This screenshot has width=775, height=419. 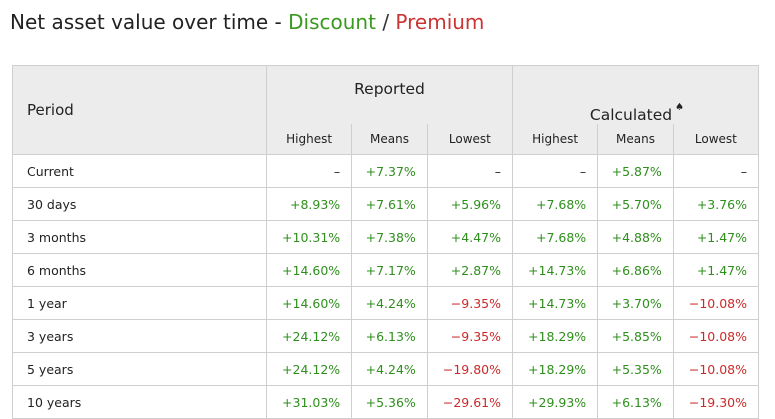 I want to click on value-cell: +3.76%, so click(x=716, y=204).